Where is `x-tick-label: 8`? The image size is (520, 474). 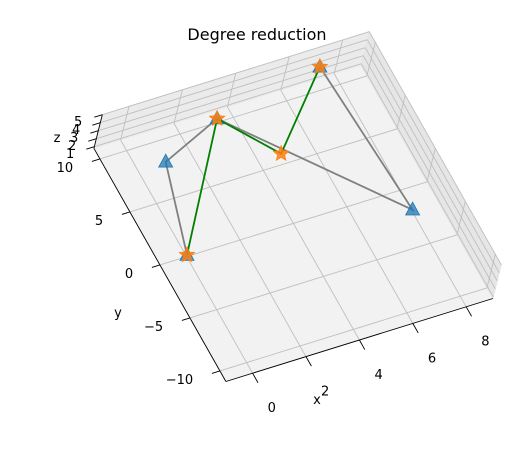
x-tick-label: 8 is located at coordinates (485, 342).